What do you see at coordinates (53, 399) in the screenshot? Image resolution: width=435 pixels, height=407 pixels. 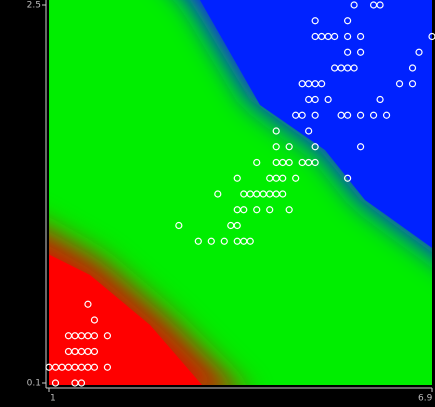 I see `x-tick-label: 1` at bounding box center [53, 399].